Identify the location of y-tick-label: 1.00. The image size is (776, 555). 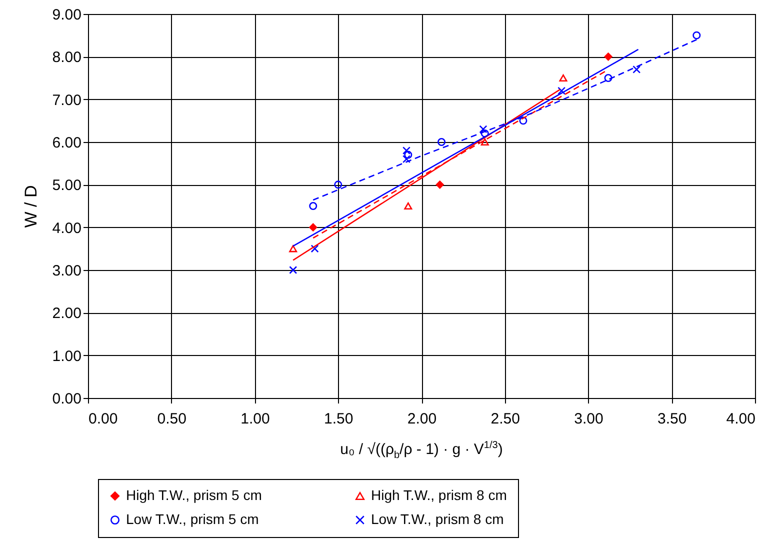
(67, 356).